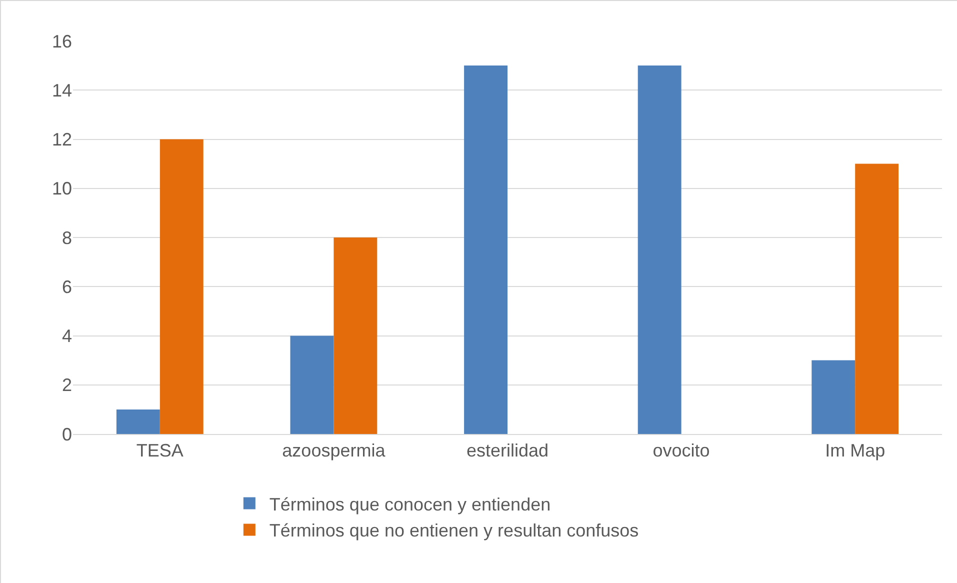 This screenshot has width=957, height=583. I want to click on x-tick-label: ovocito, so click(681, 450).